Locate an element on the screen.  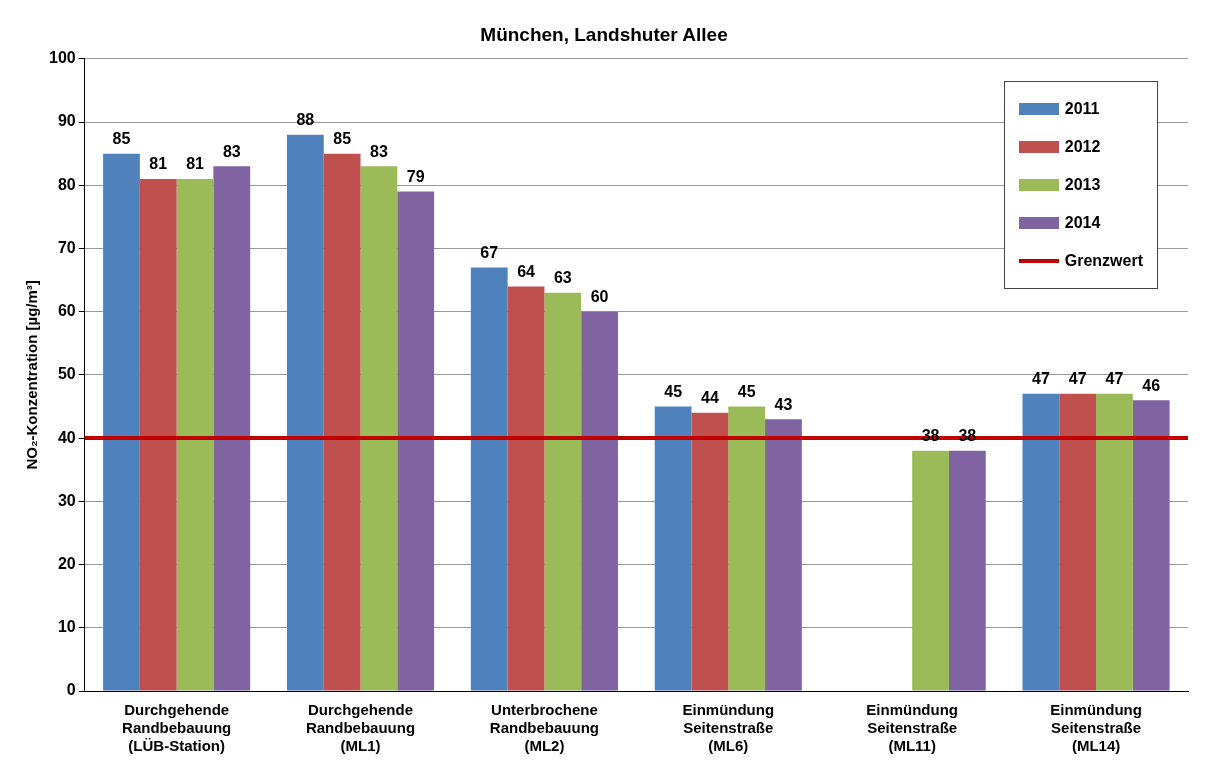
legend-label: 2012 is located at coordinates (1082, 146).